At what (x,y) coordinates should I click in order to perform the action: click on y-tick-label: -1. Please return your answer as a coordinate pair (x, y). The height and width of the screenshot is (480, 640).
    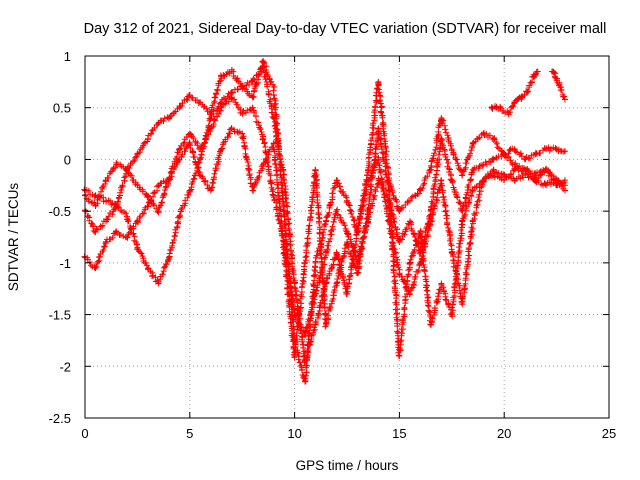
    Looking at the image, I should click on (65, 263).